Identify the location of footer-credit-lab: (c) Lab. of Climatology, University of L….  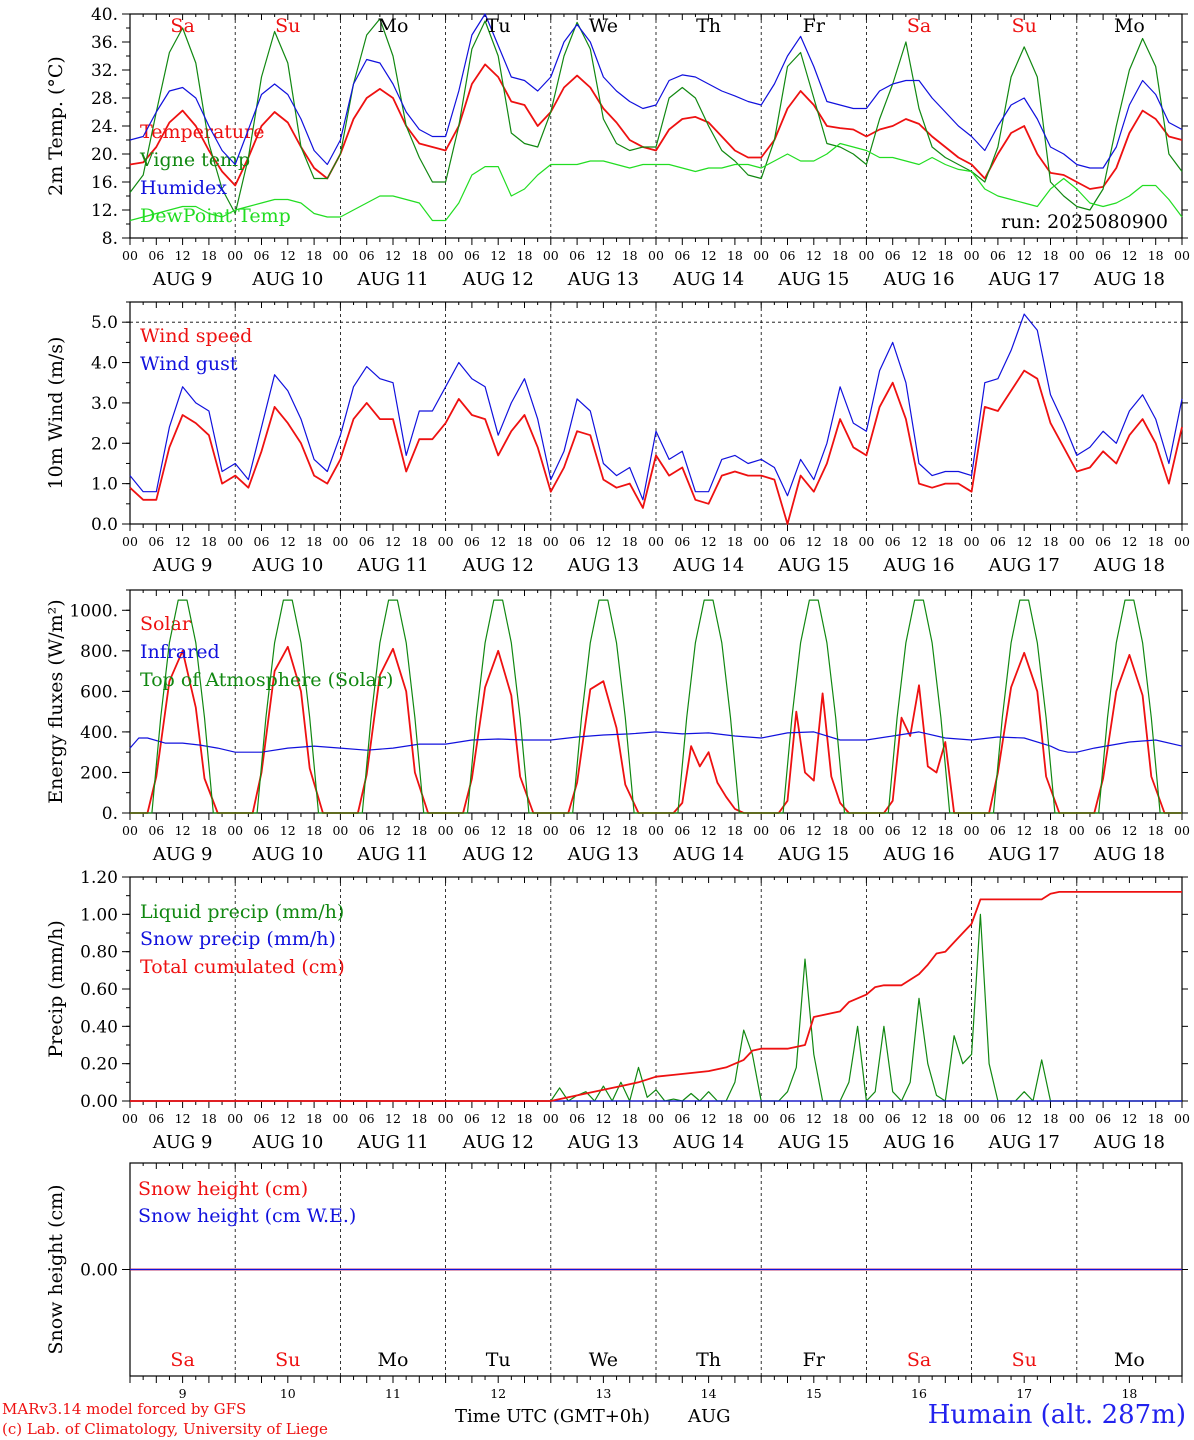
(165, 1429).